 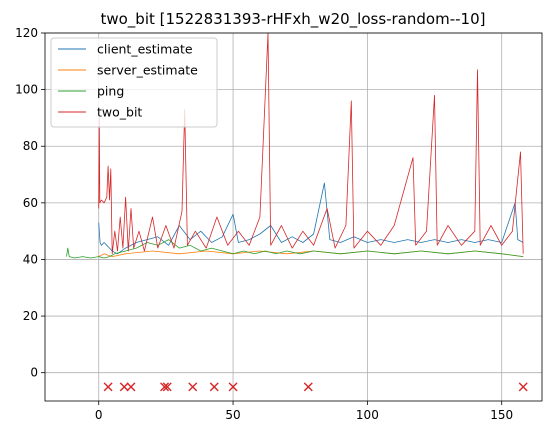 What do you see at coordinates (30, 146) in the screenshot?
I see `y-tick-label: 80` at bounding box center [30, 146].